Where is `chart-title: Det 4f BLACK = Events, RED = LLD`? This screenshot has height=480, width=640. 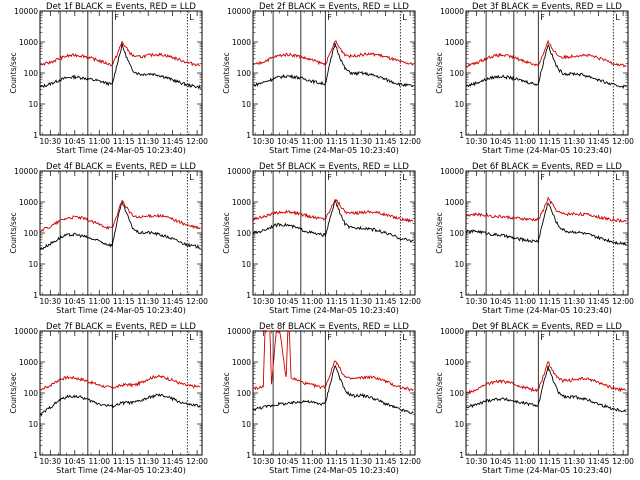
chart-title: Det 4f BLACK = Events, RED = LLD is located at coordinates (121, 167).